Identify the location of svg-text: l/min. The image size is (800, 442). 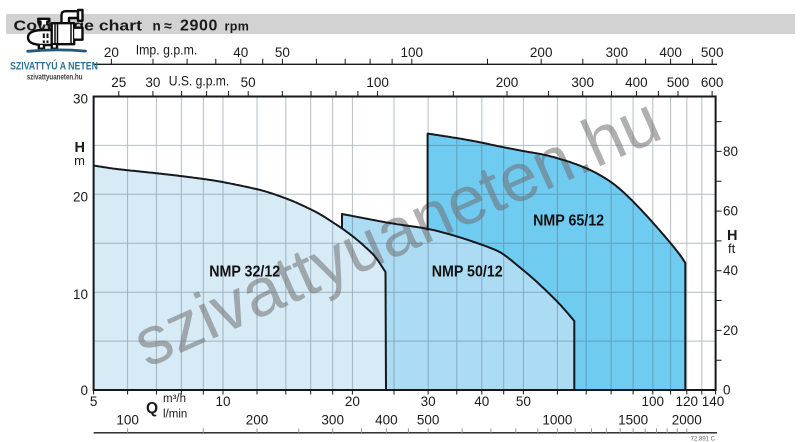
(175, 415).